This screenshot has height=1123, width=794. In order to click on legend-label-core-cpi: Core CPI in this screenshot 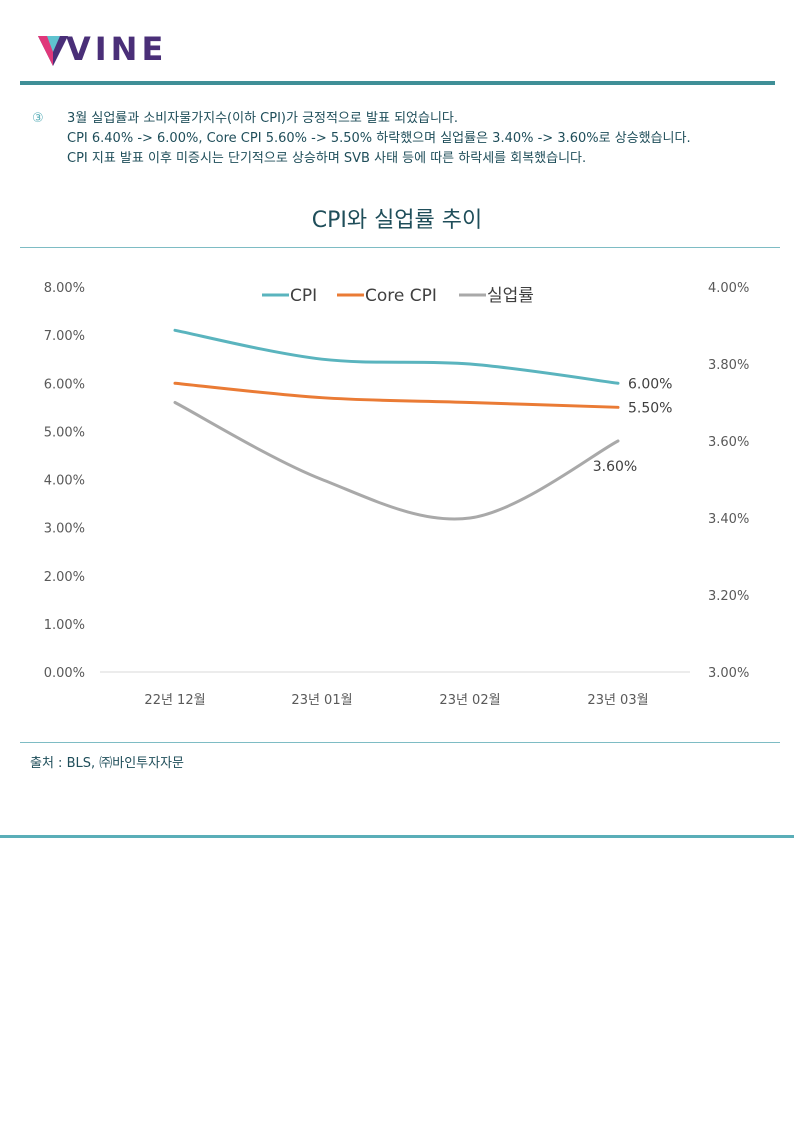, I will do `click(401, 296)`.